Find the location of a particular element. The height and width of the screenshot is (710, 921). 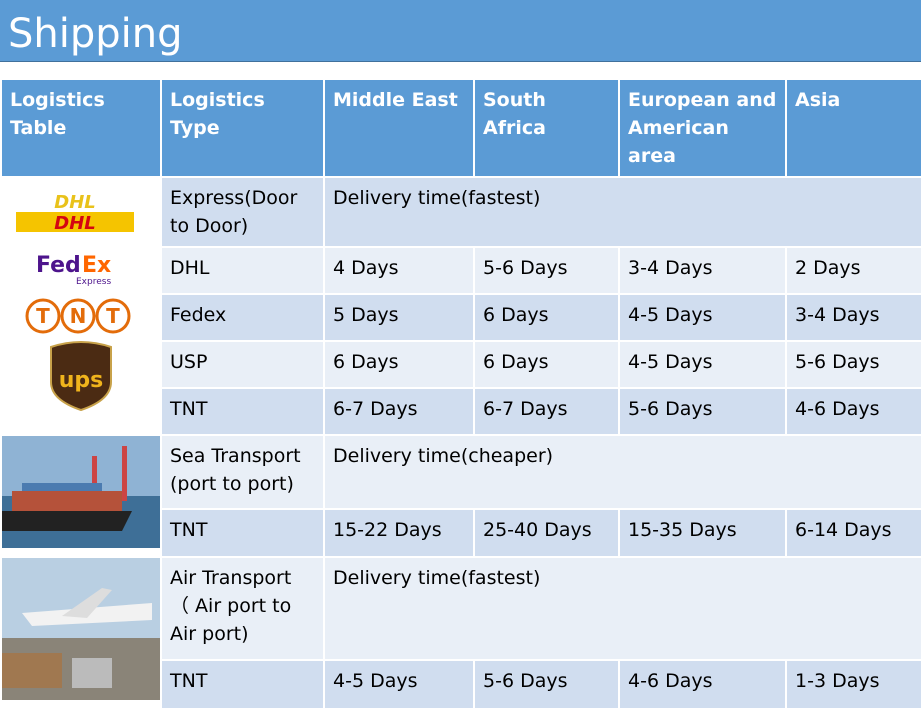

svg-text: Ex is located at coordinates (96, 265).